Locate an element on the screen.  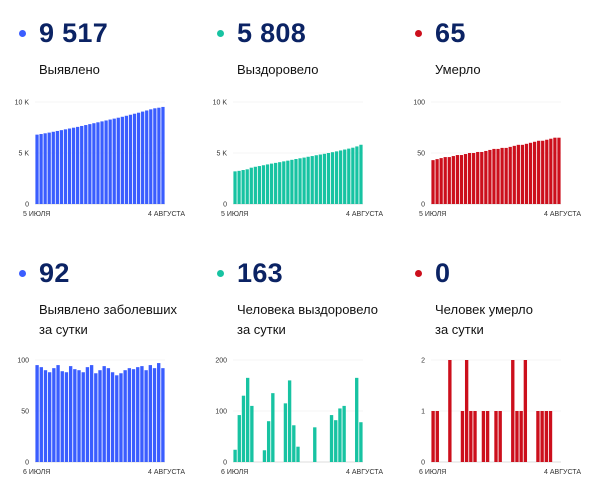
chart-daily-recovered: 0 100 200 6 ИЮЛЯ 4 АВГУСТА is located at coordinates (299, 417).